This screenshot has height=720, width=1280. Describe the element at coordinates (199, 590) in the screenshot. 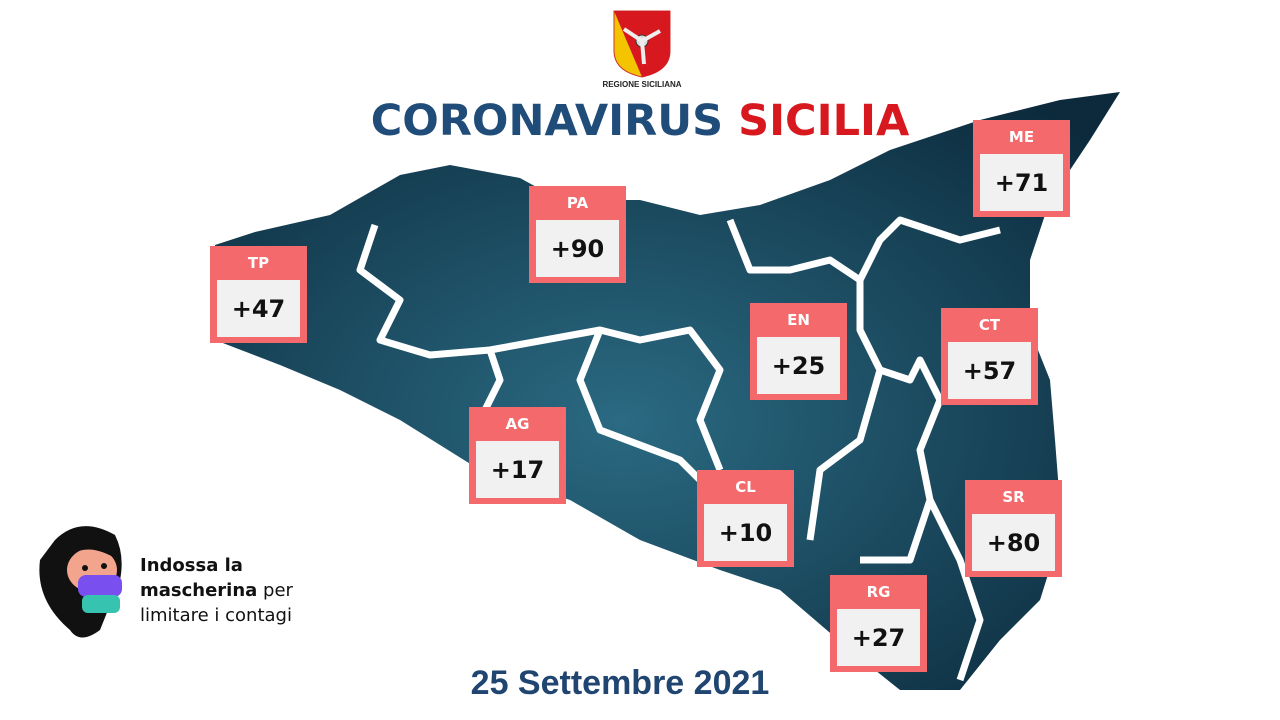

I see `message-bold2: mascherina` at that location.